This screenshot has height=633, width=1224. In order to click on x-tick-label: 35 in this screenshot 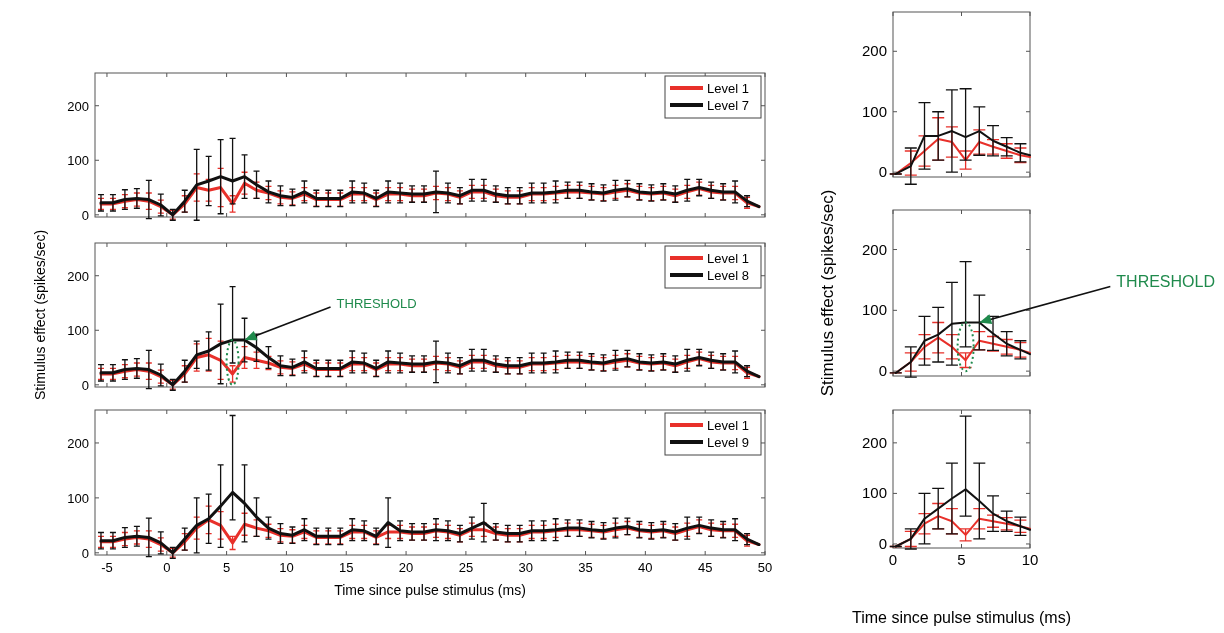, I will do `click(585, 567)`.